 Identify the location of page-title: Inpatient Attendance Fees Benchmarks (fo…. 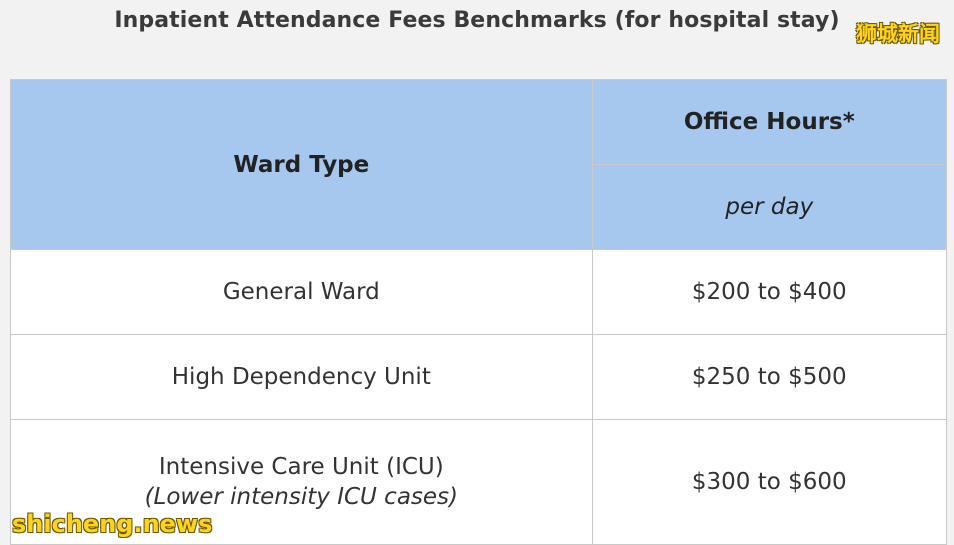
(477, 20).